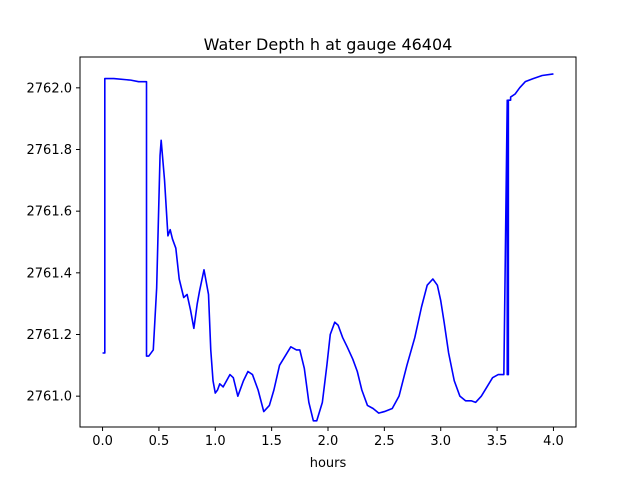  What do you see at coordinates (54, 242) in the screenshot?
I see `y-axis: 2761.0 2761.2 2761.4 2761.6 2761.8 2762.0` at bounding box center [54, 242].